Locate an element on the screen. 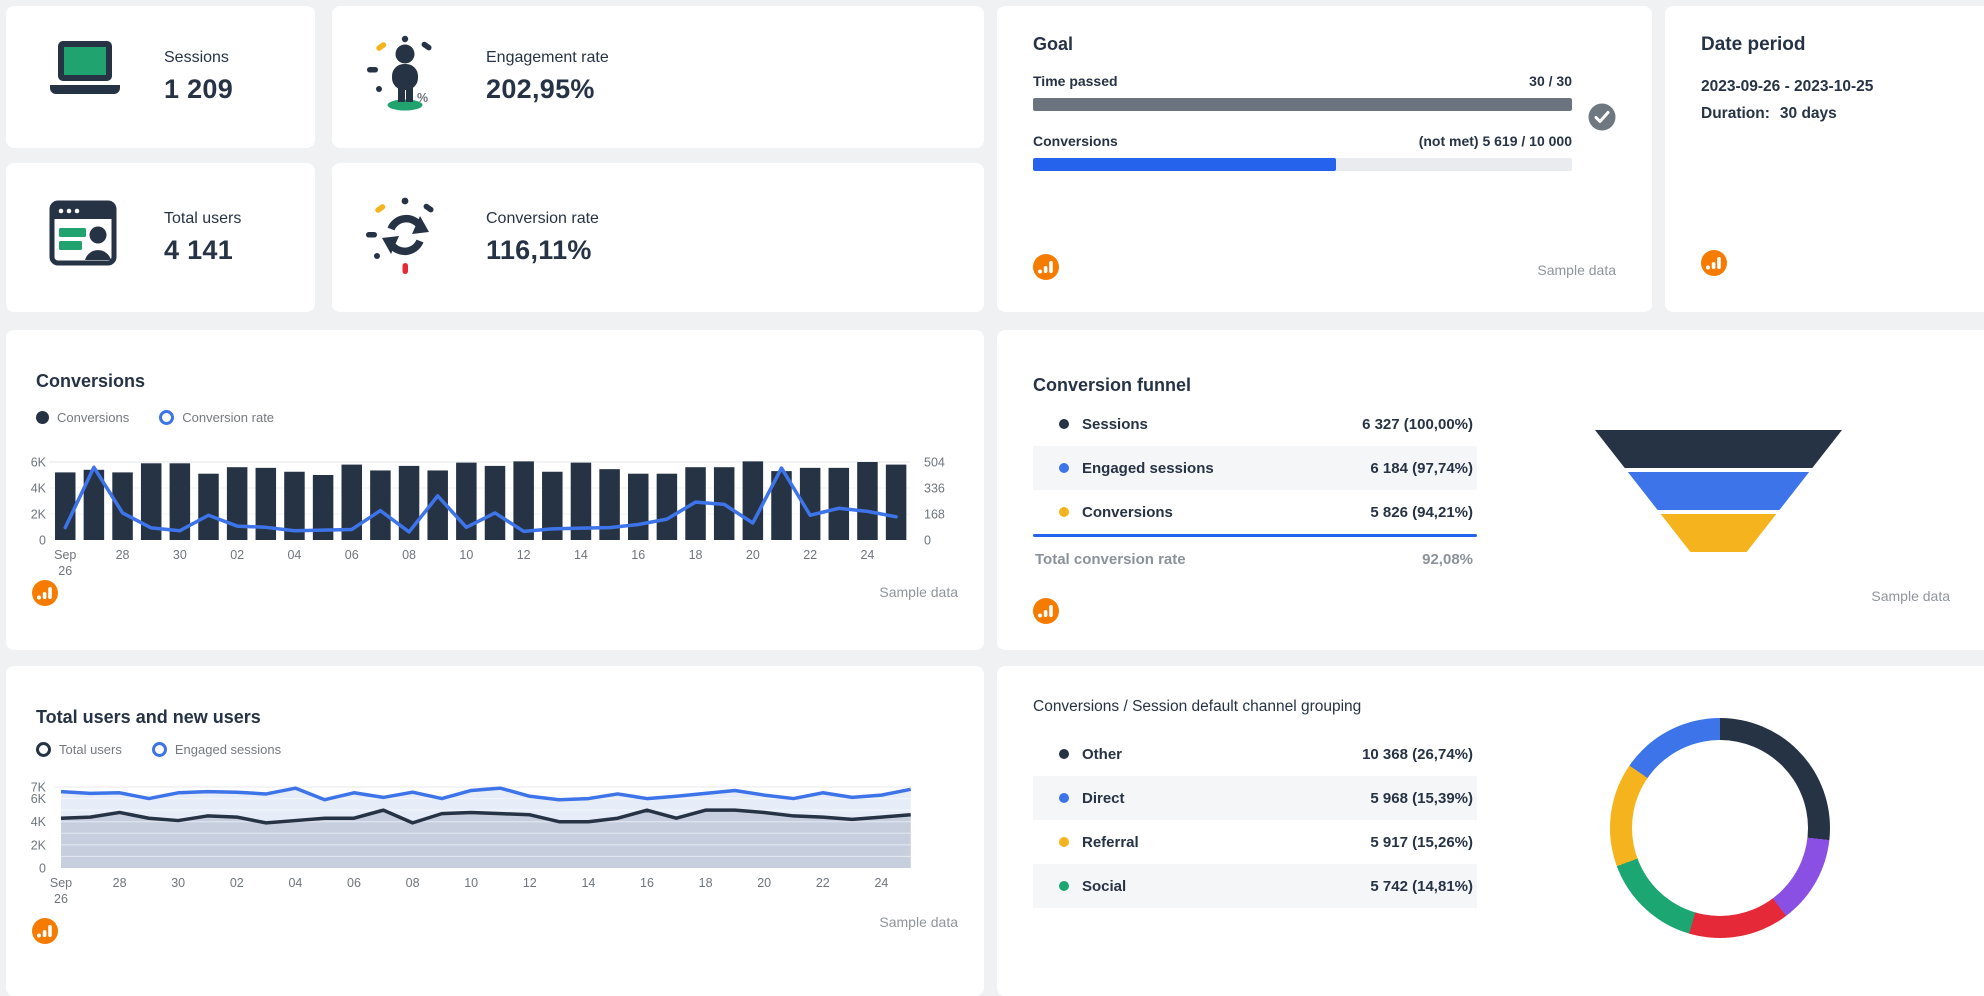  kpi-card-total-users: Total users 4 141 is located at coordinates (160, 237).